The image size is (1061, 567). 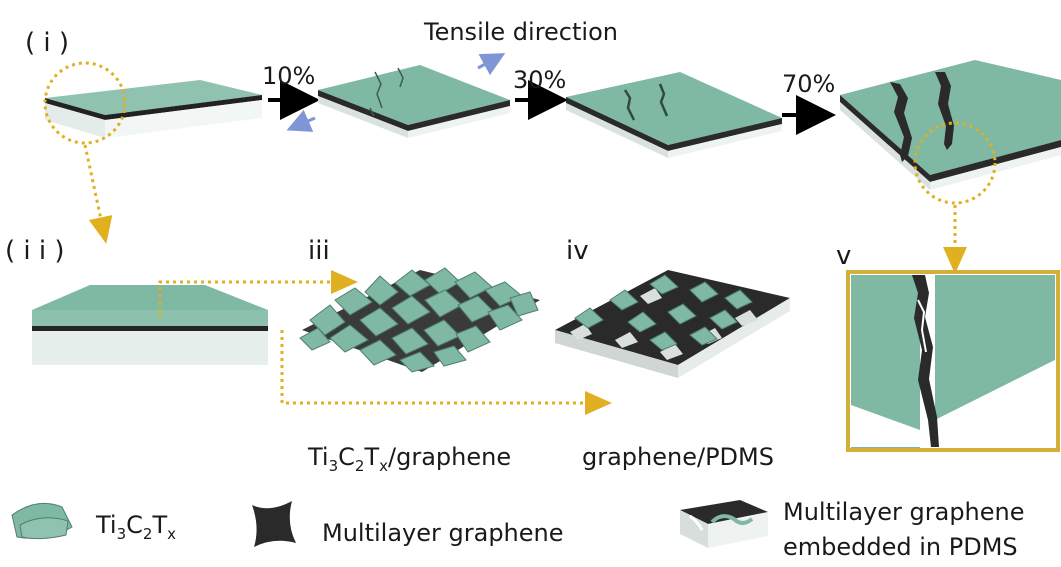 What do you see at coordinates (47, 43) in the screenshot?
I see `panel-label-i: ( i )` at bounding box center [47, 43].